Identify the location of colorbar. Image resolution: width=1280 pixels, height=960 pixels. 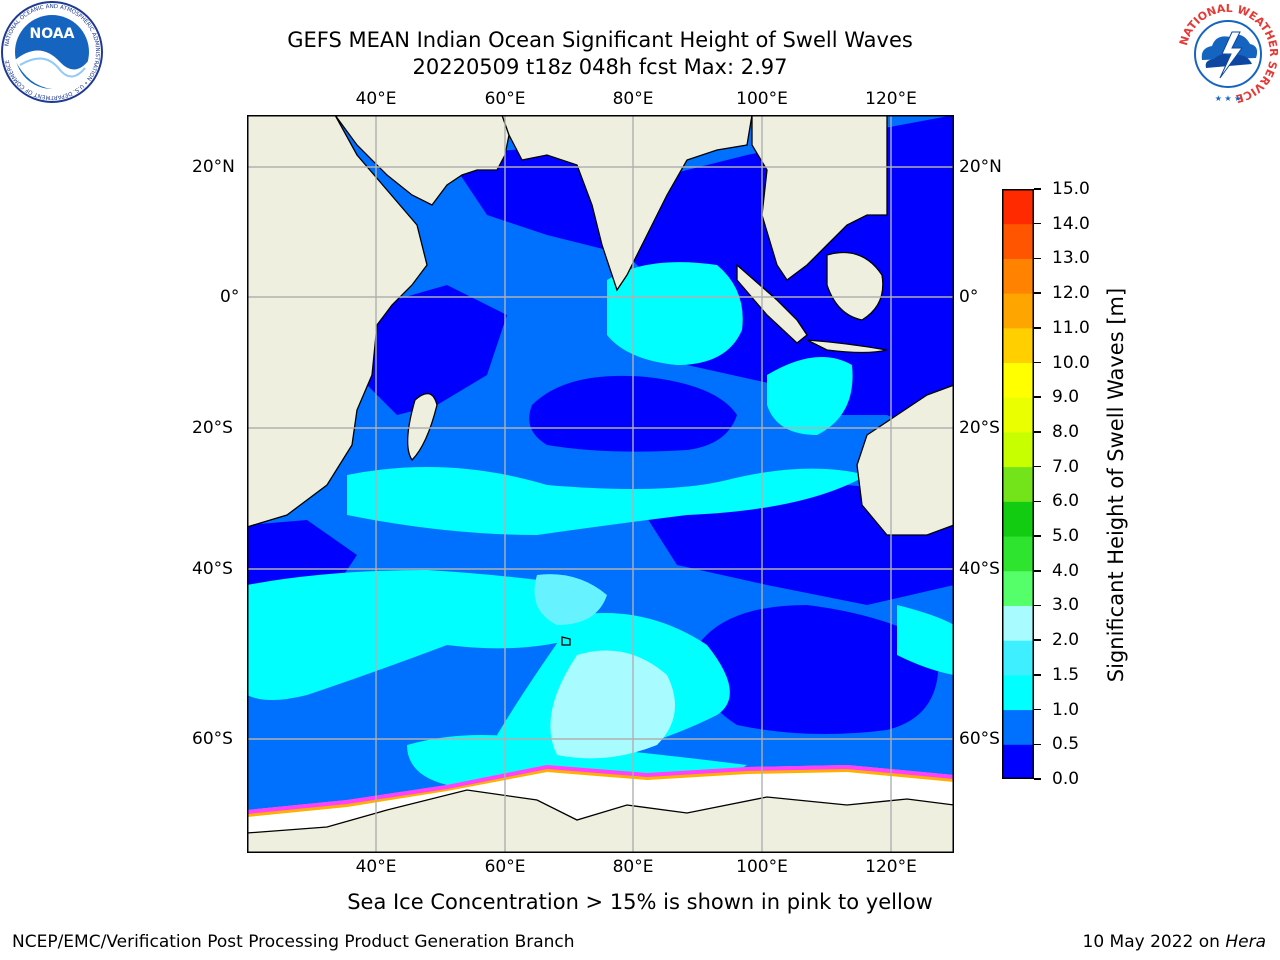
(1018, 484).